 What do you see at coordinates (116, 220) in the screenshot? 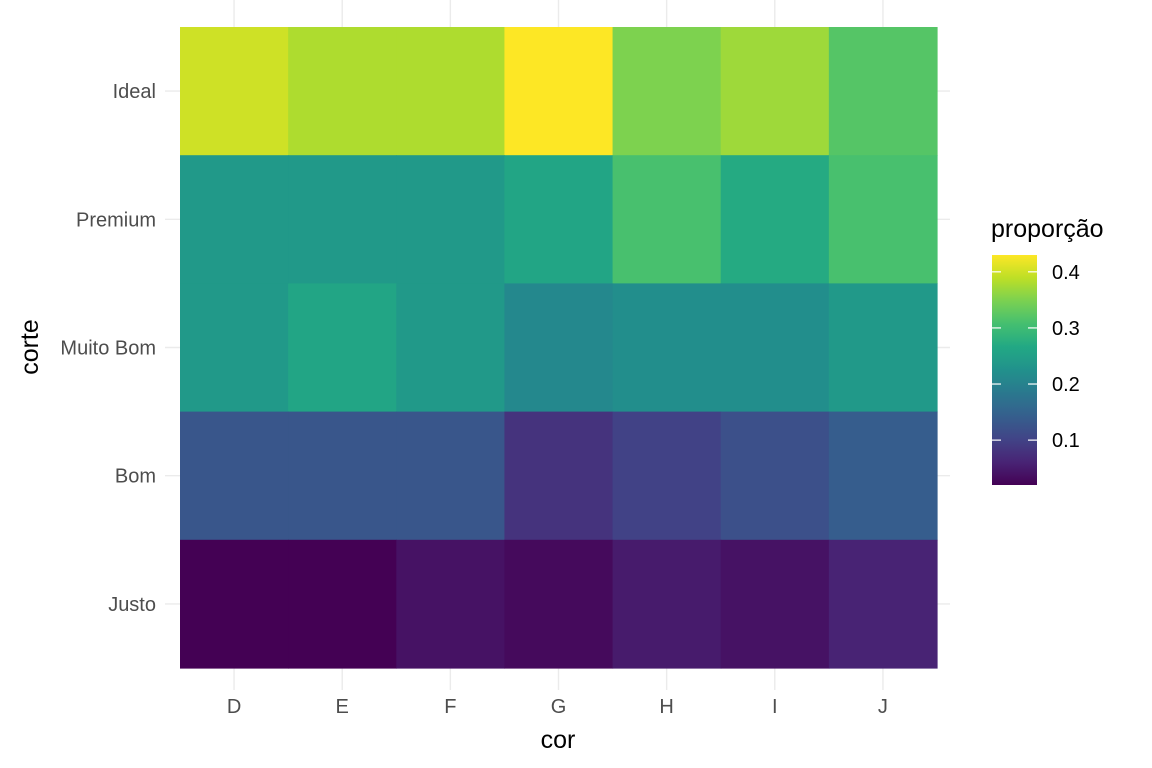
I see `y-tick-label: Premium` at bounding box center [116, 220].